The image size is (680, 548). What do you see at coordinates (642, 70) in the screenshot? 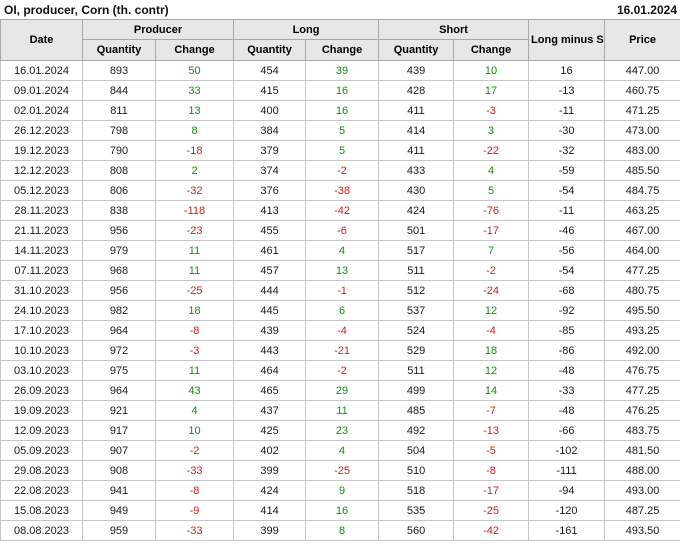
I see `cell-price: 447.00` at bounding box center [642, 70].